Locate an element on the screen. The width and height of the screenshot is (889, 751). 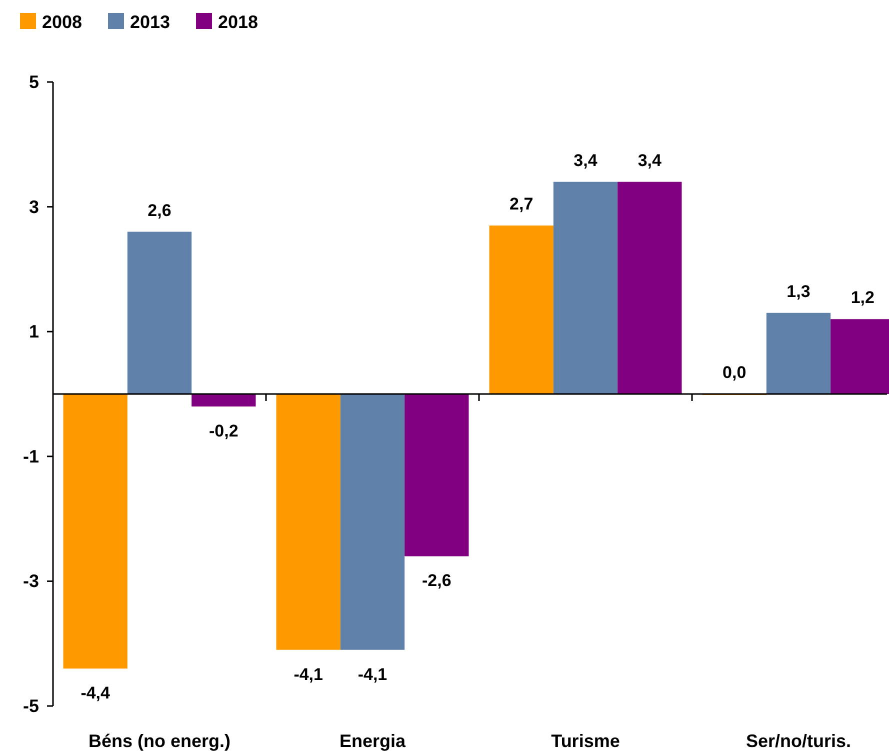
y-tick-label: -3 is located at coordinates (30, 581).